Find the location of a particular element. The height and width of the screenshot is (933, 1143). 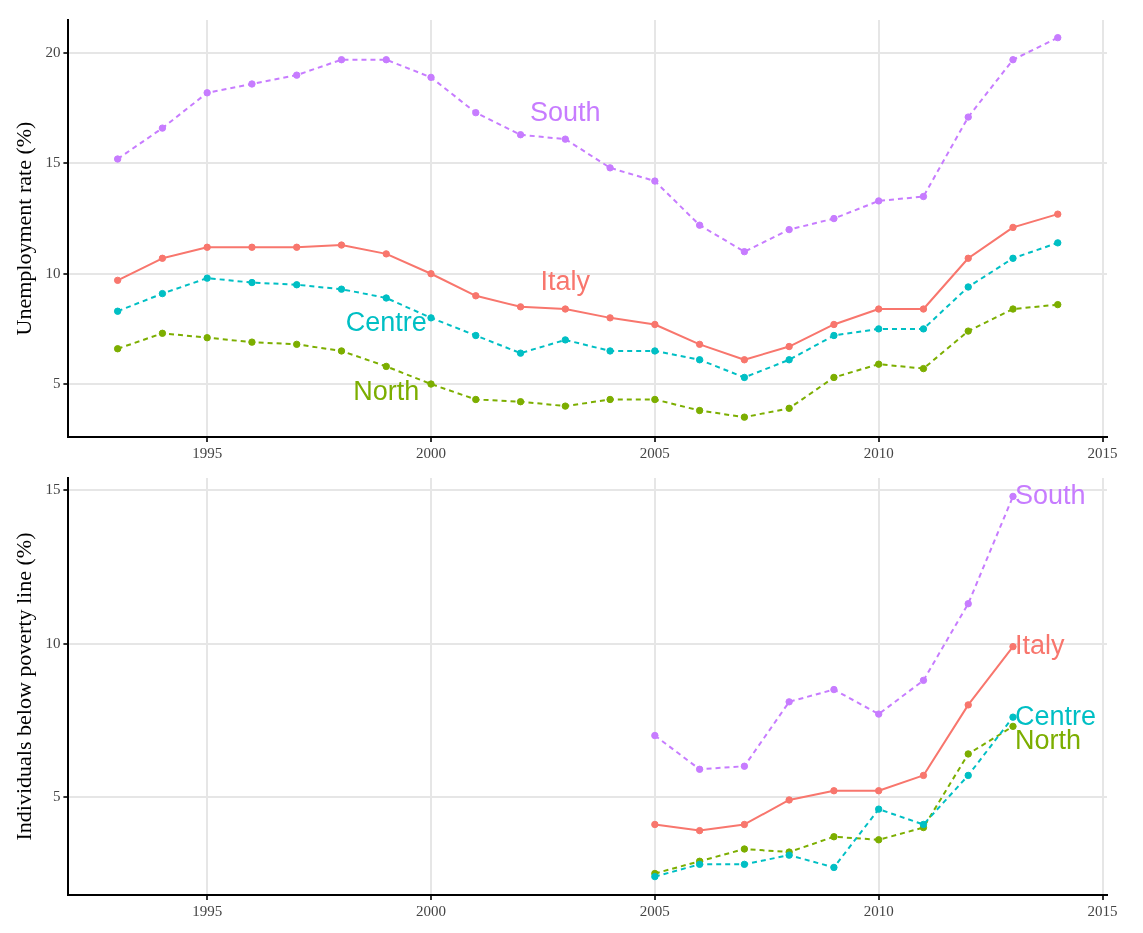

y-tick-label: 20 is located at coordinates (53, 52).